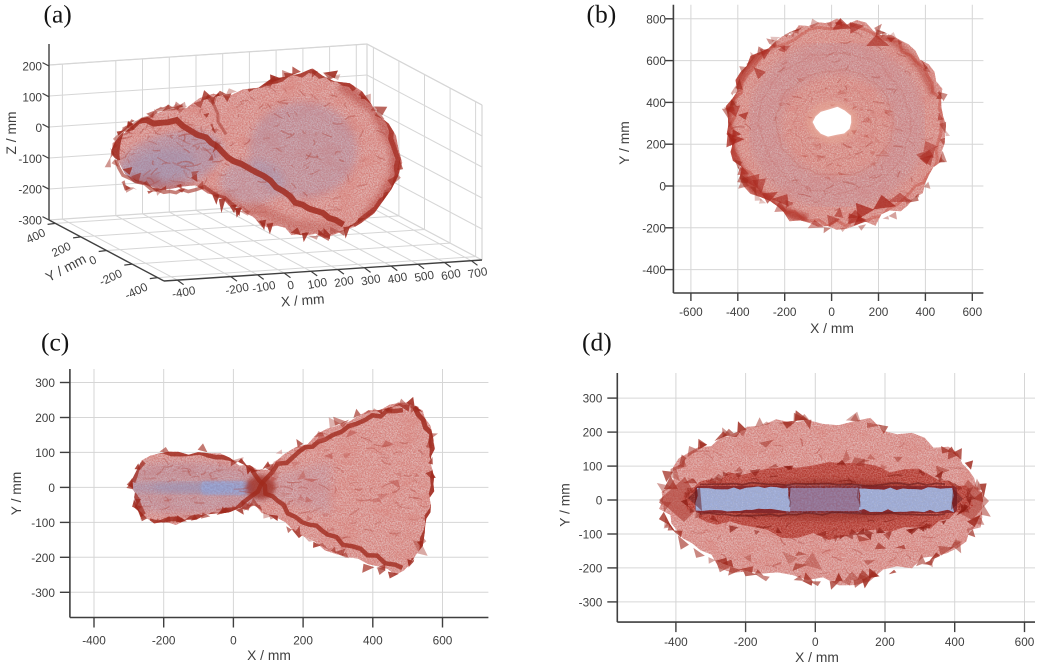 The image size is (1051, 670). Describe the element at coordinates (691, 312) in the screenshot. I see `svg-text: -600` at that location.